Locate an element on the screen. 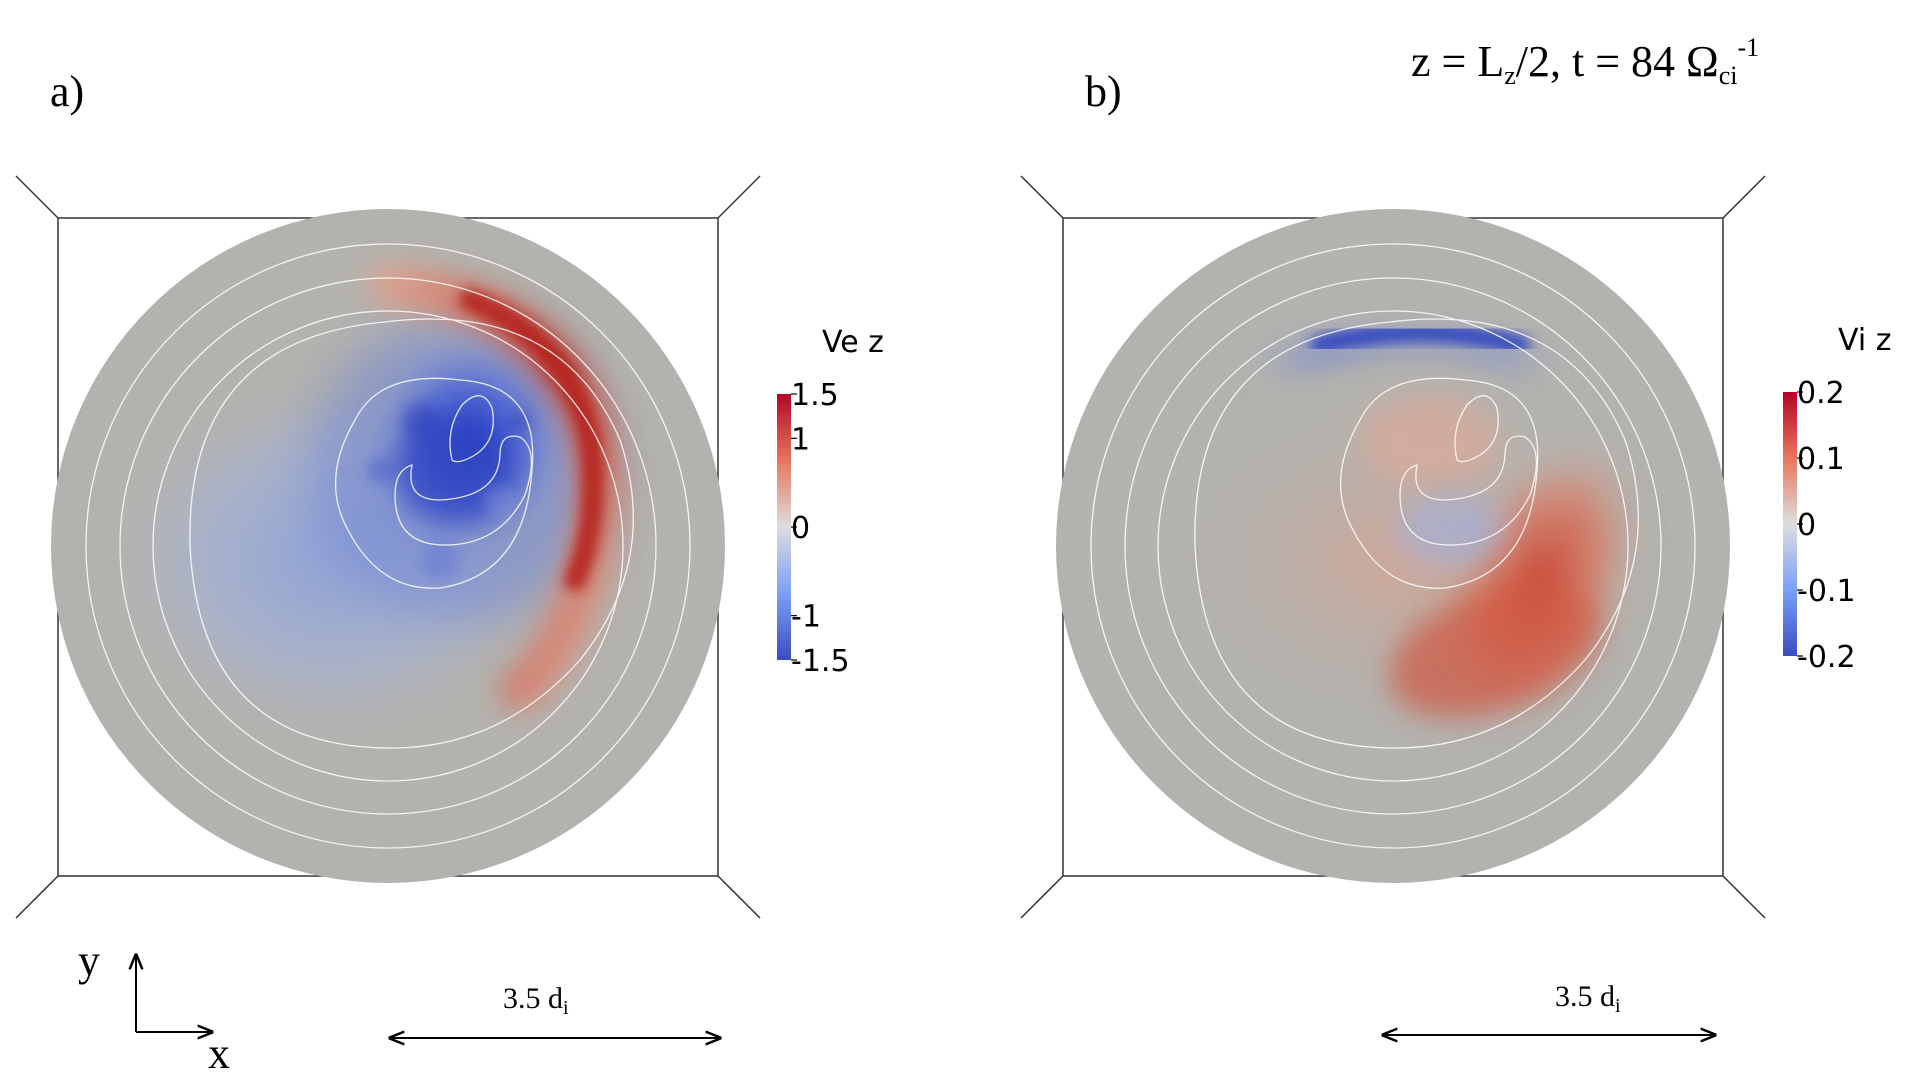  colorbar-b: Vi z 0.2 0.1 0 -0.1 -0.2 is located at coordinates (1837, 499).